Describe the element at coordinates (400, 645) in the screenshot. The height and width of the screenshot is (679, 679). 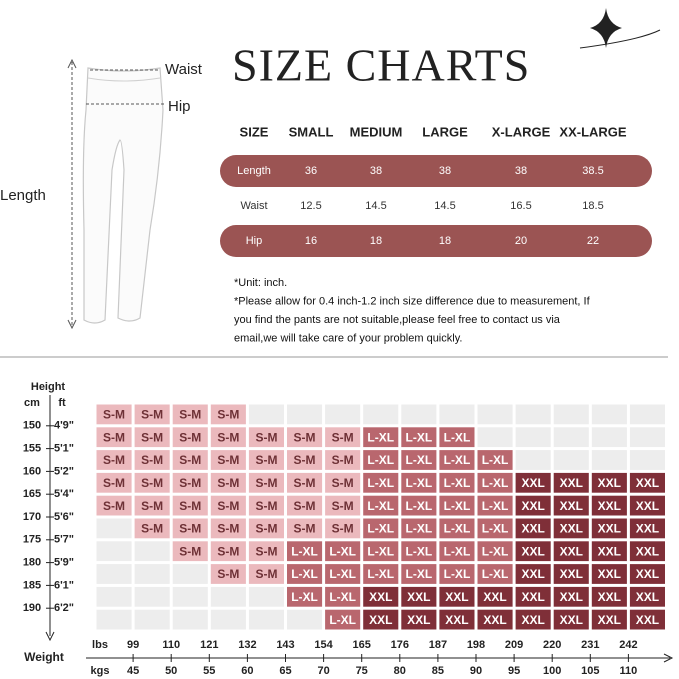
I see `lbs-value: 176` at that location.